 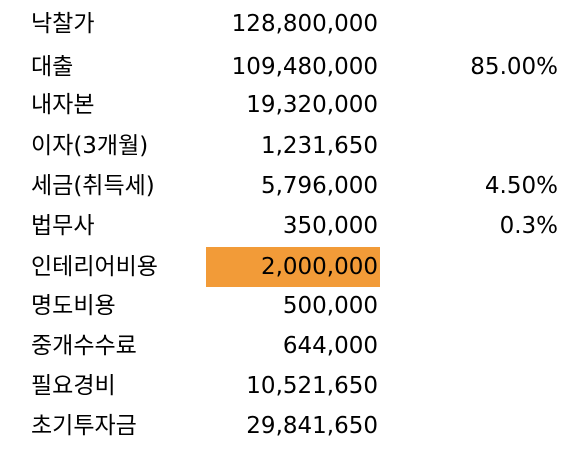 I want to click on row-value: 10,521,650, so click(x=312, y=386).